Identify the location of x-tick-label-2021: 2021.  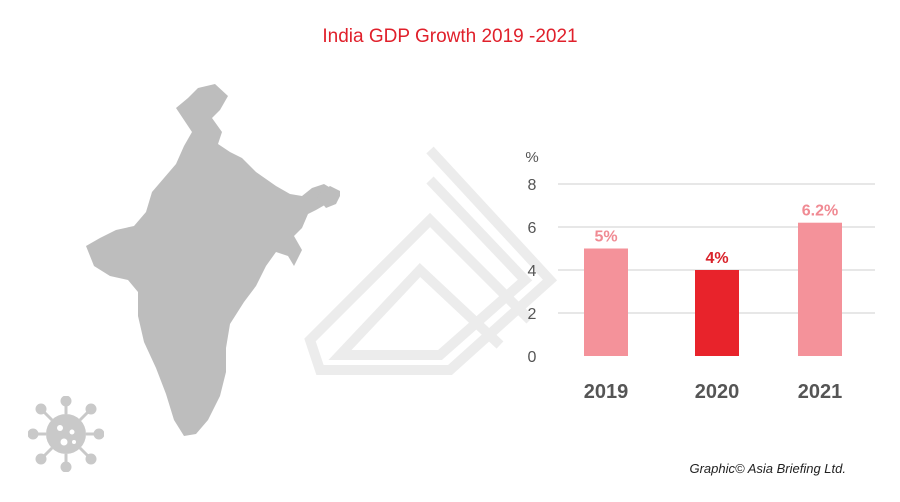
(820, 392).